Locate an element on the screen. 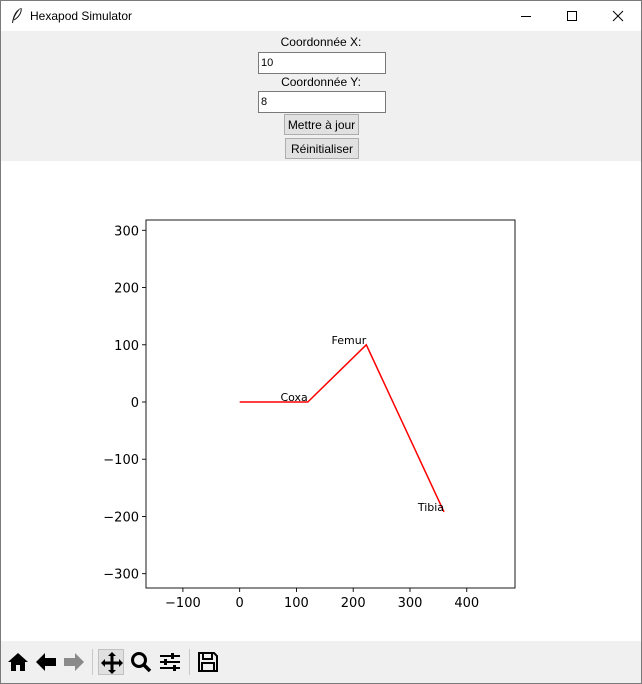  y-tick-label: −100 is located at coordinates (121, 460).